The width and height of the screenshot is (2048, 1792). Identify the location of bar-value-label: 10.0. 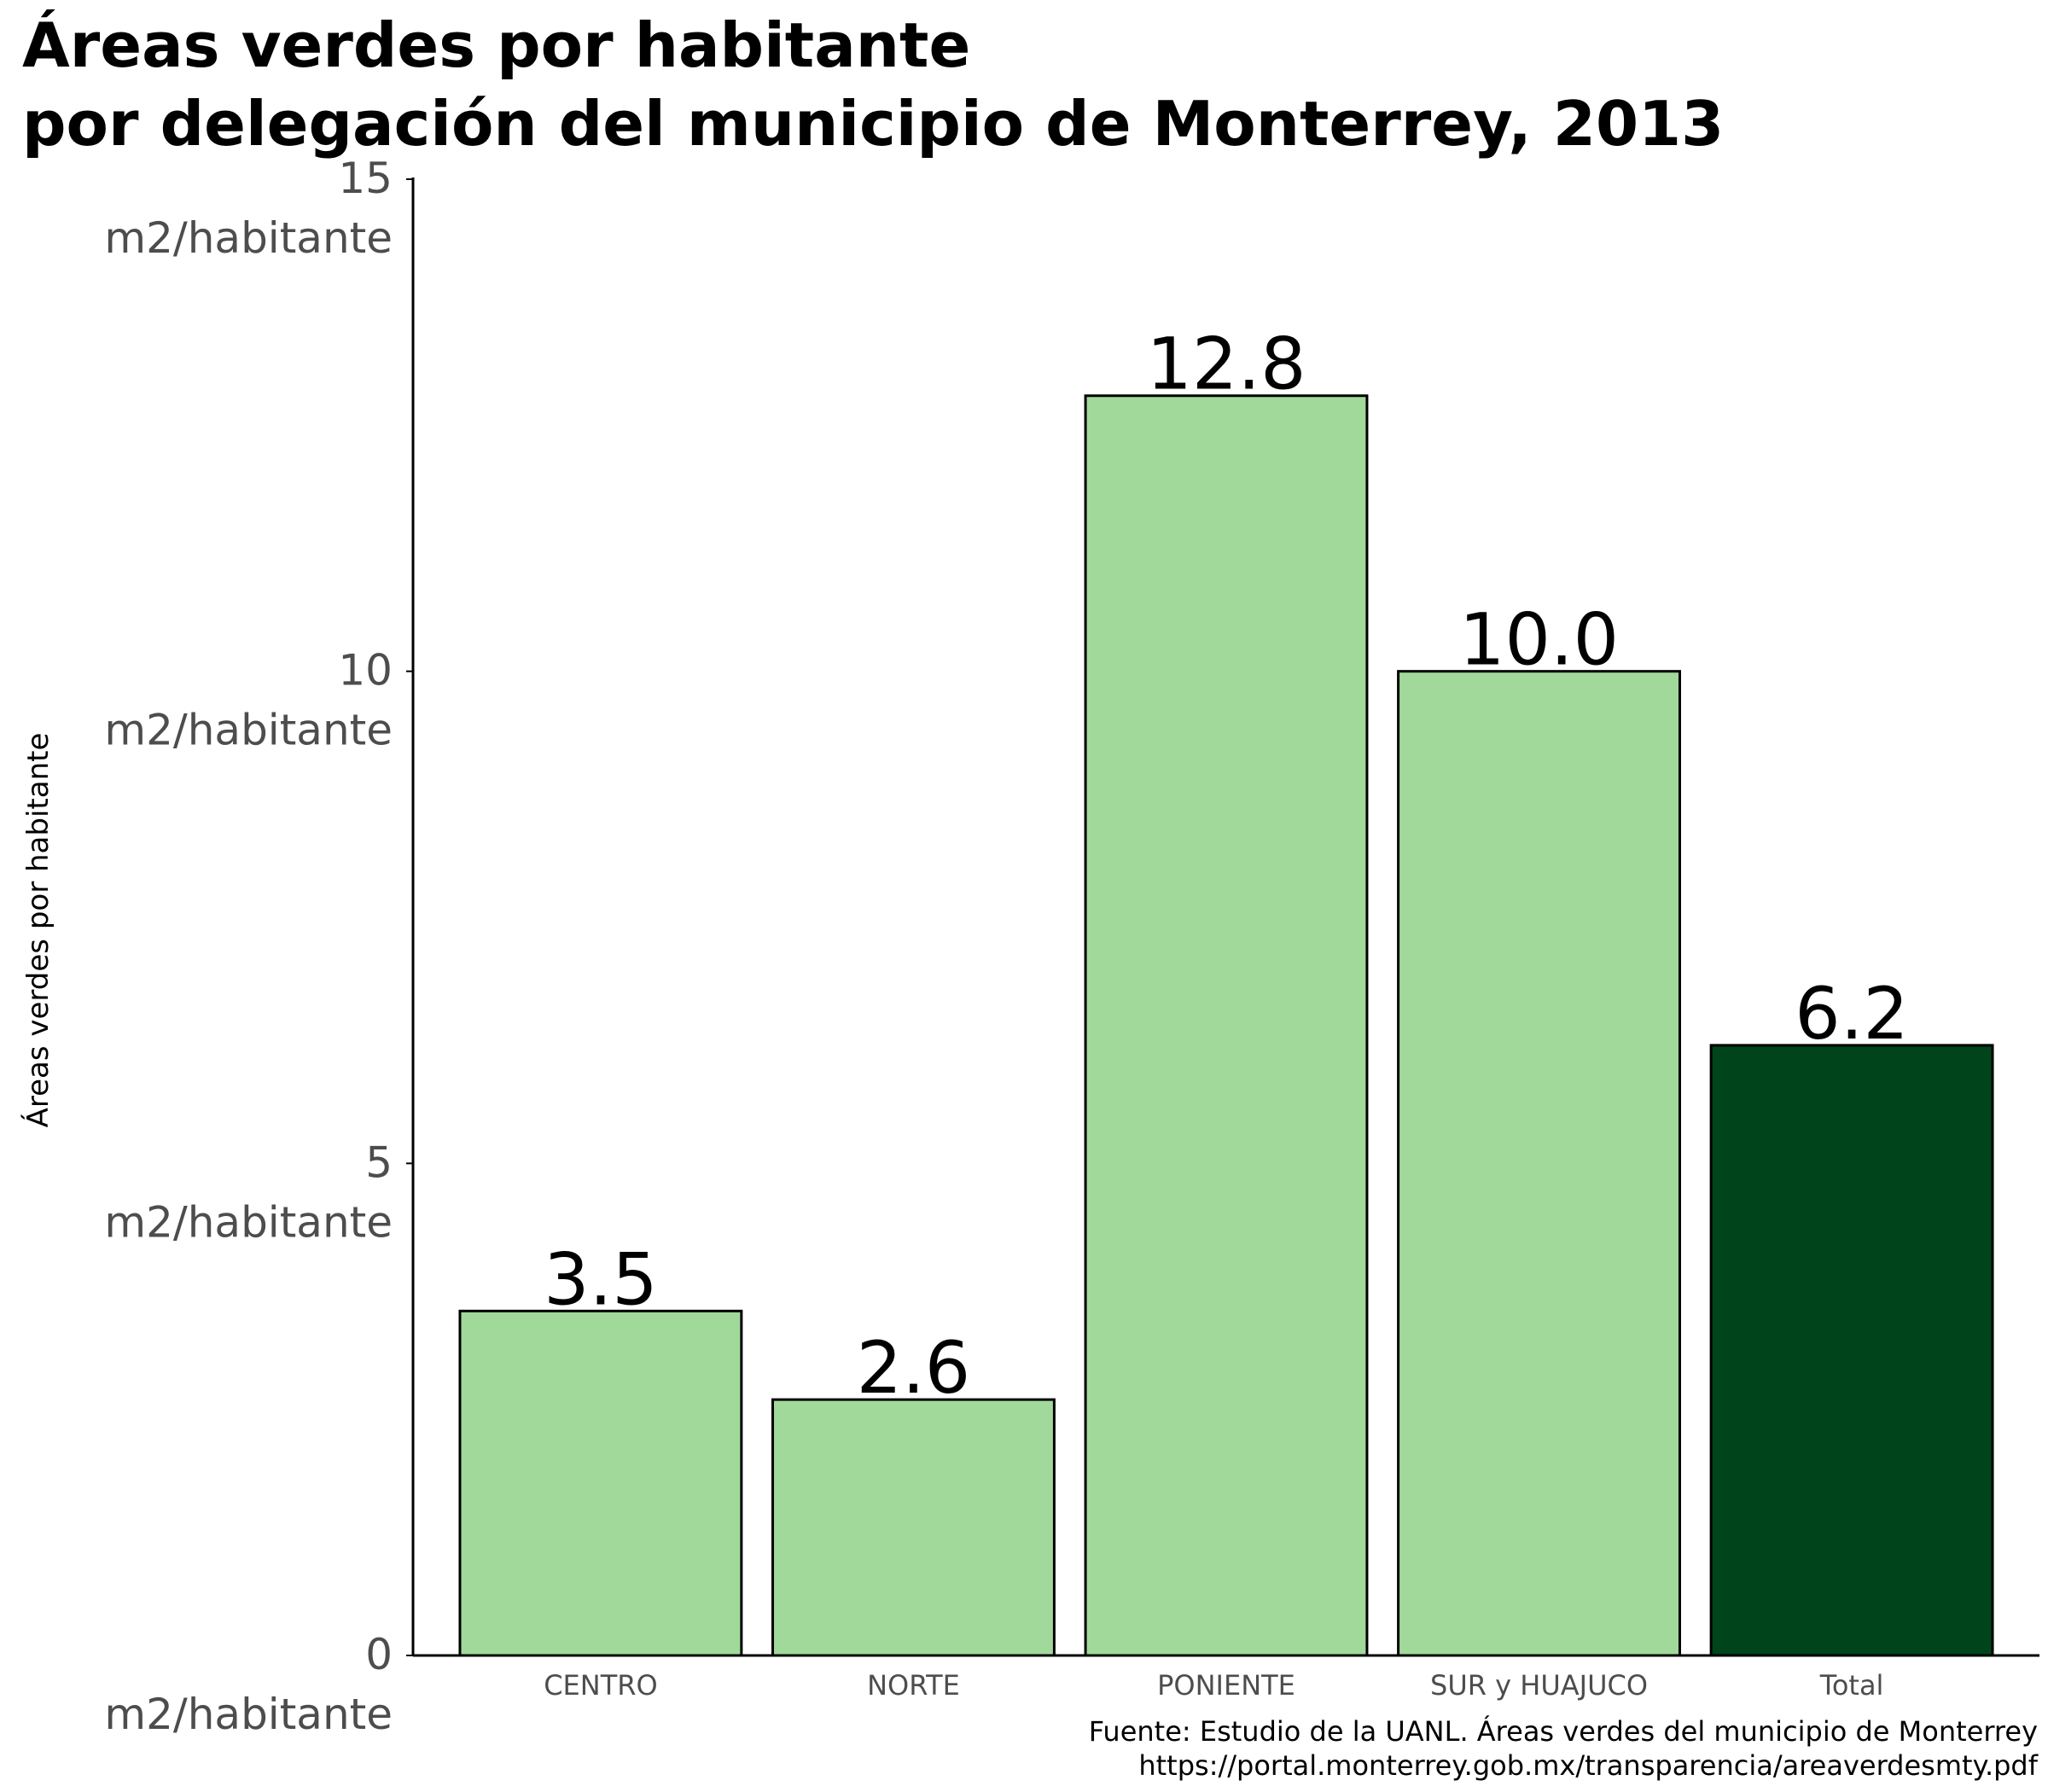
(1539, 640).